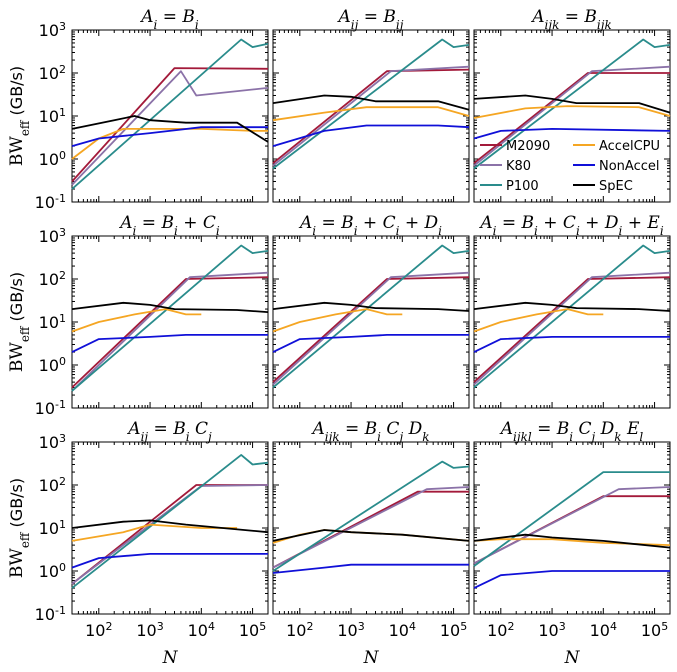  I want to click on legend-item: AccelCPU, so click(616, 146).